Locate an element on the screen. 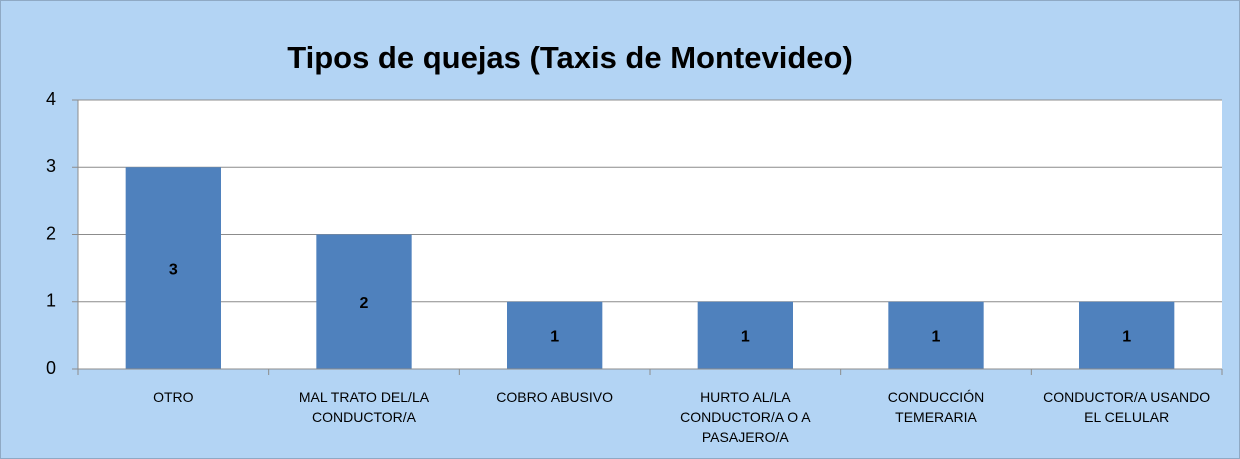  y-tick-label: 3 is located at coordinates (51, 166).